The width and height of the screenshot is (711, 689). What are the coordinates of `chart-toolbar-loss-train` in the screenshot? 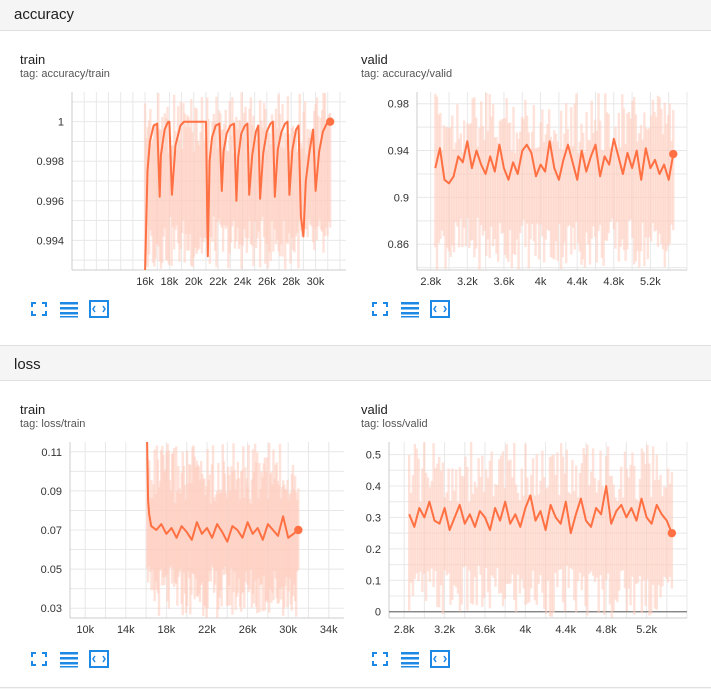 It's located at (73, 660).